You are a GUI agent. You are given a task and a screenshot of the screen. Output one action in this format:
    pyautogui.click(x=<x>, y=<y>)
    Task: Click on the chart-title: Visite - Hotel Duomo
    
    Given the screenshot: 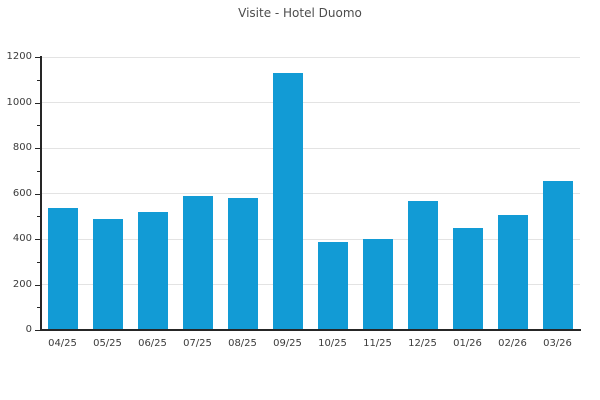 What is the action you would take?
    pyautogui.click(x=300, y=13)
    